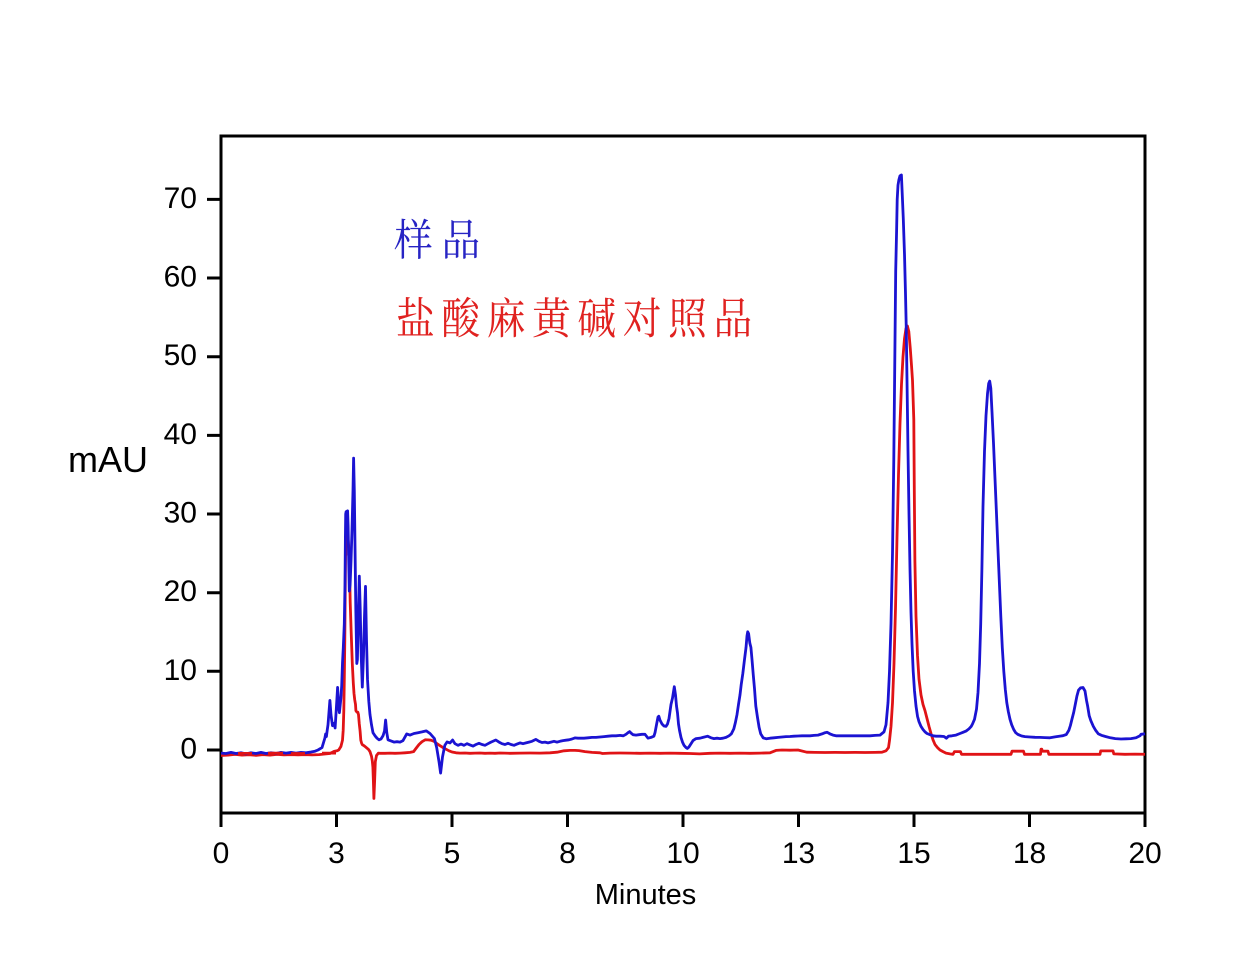  Describe the element at coordinates (646, 895) in the screenshot. I see `svg-text: Minutes` at that location.